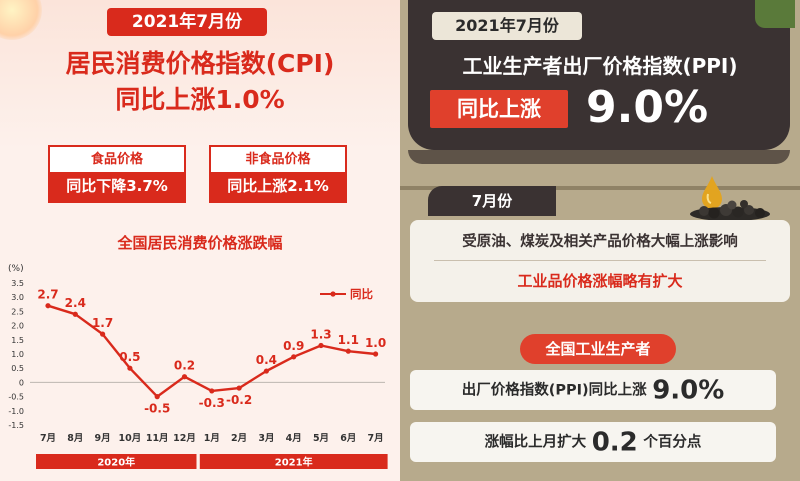 The image size is (800, 481). I want to click on y-tick-label: 0.5, so click(17, 368).